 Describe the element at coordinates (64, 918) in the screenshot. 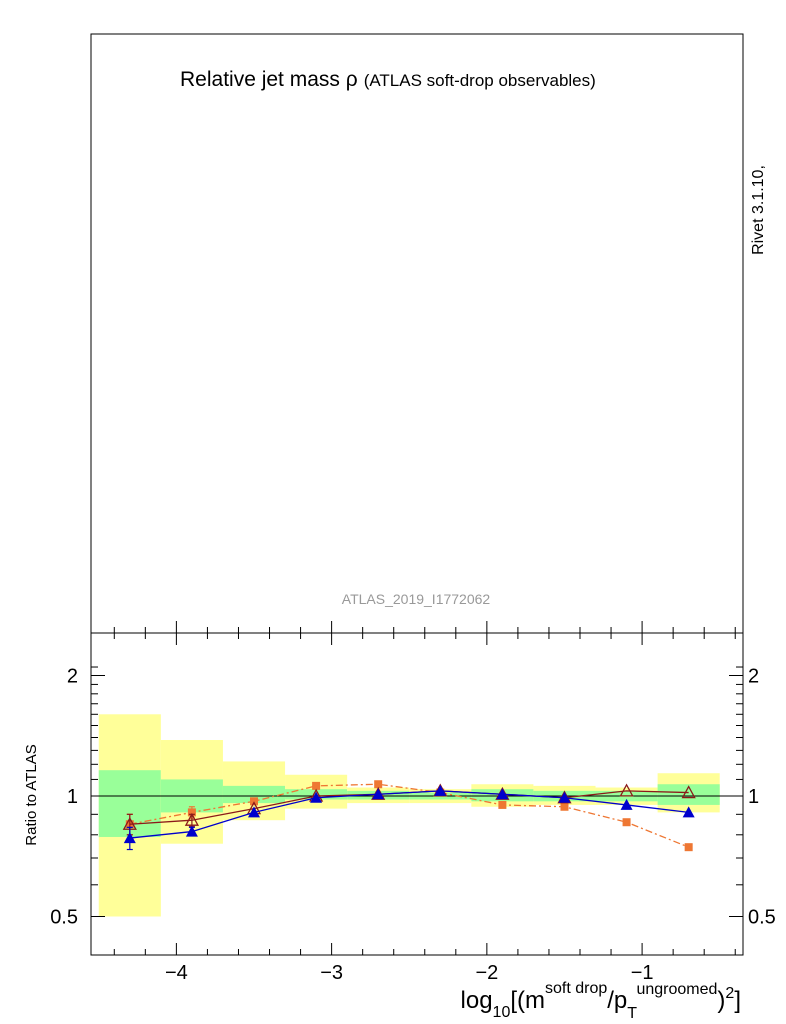

I see `y-tick-label-left-0: 0.5` at that location.